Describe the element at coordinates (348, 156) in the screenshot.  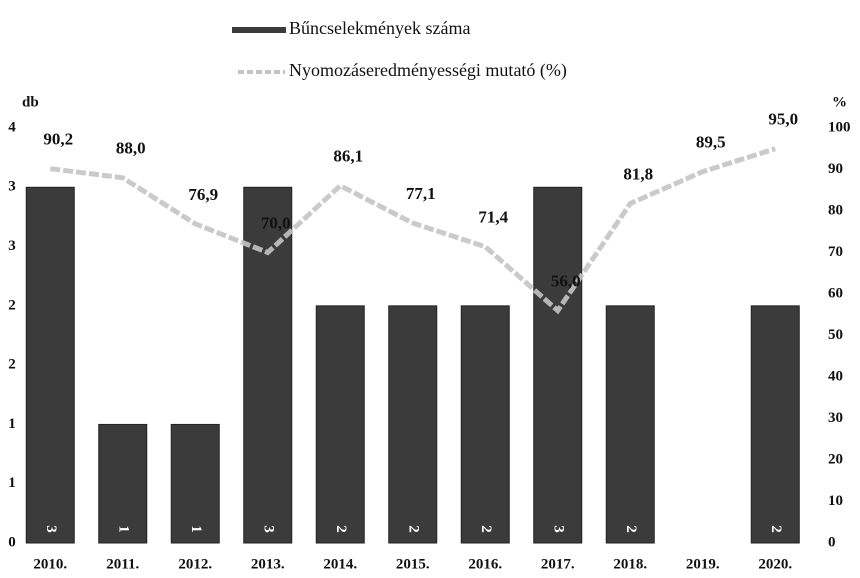
I see `line-value-label: 86,1` at that location.